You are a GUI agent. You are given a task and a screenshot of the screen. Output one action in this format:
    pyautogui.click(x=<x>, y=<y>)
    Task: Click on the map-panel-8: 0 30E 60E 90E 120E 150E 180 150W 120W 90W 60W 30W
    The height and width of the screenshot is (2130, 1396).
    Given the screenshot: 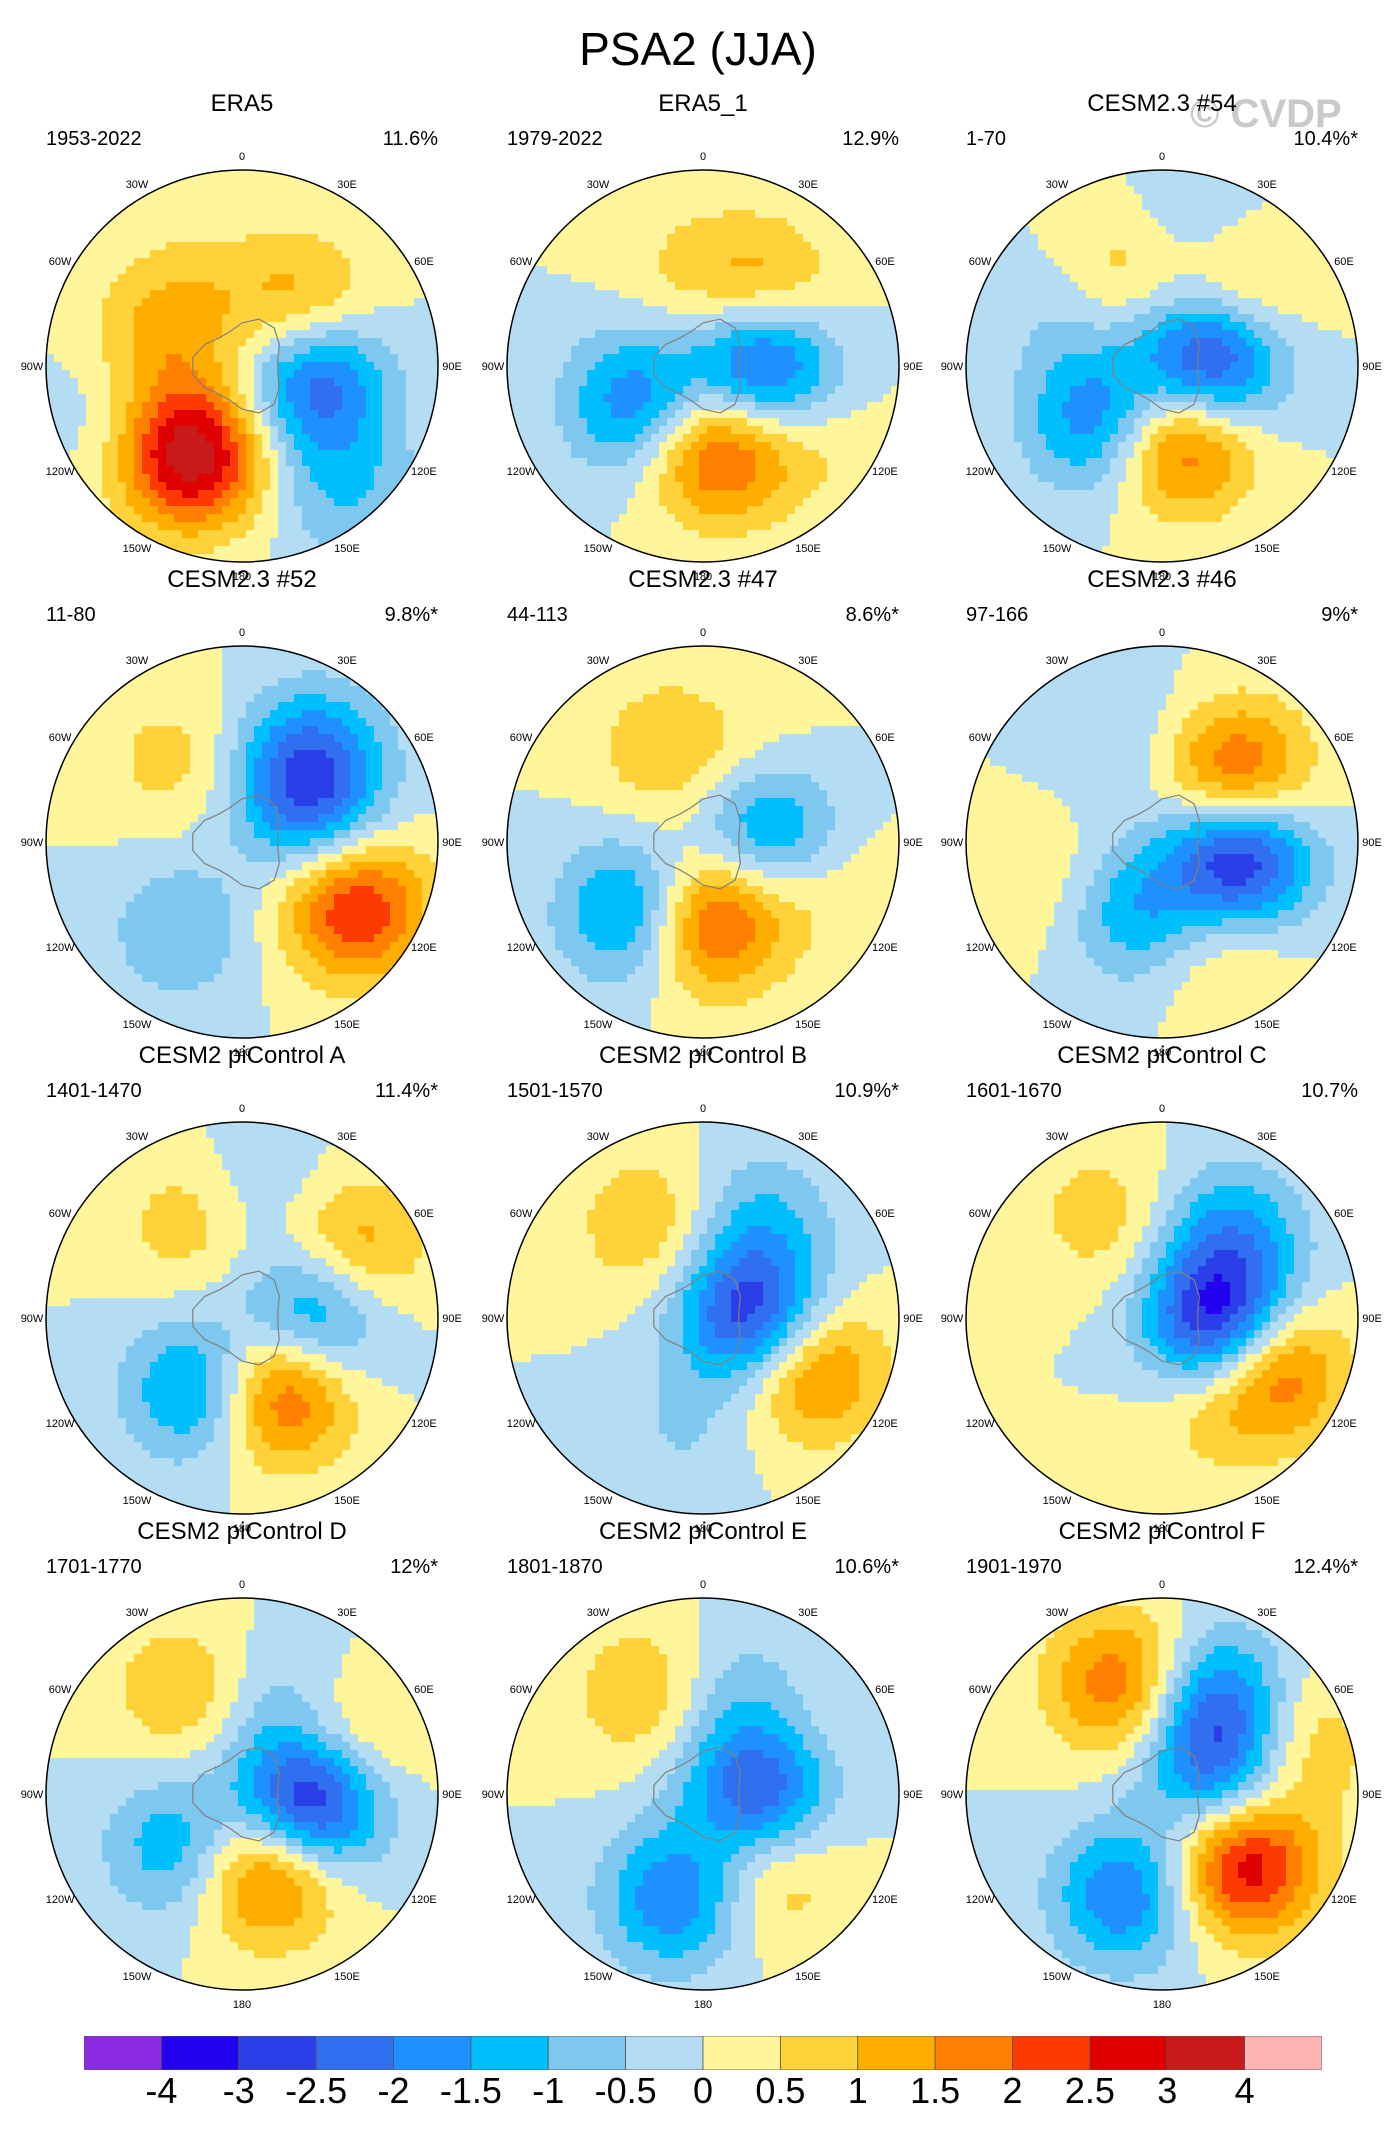 What is the action you would take?
    pyautogui.click(x=702, y=1319)
    